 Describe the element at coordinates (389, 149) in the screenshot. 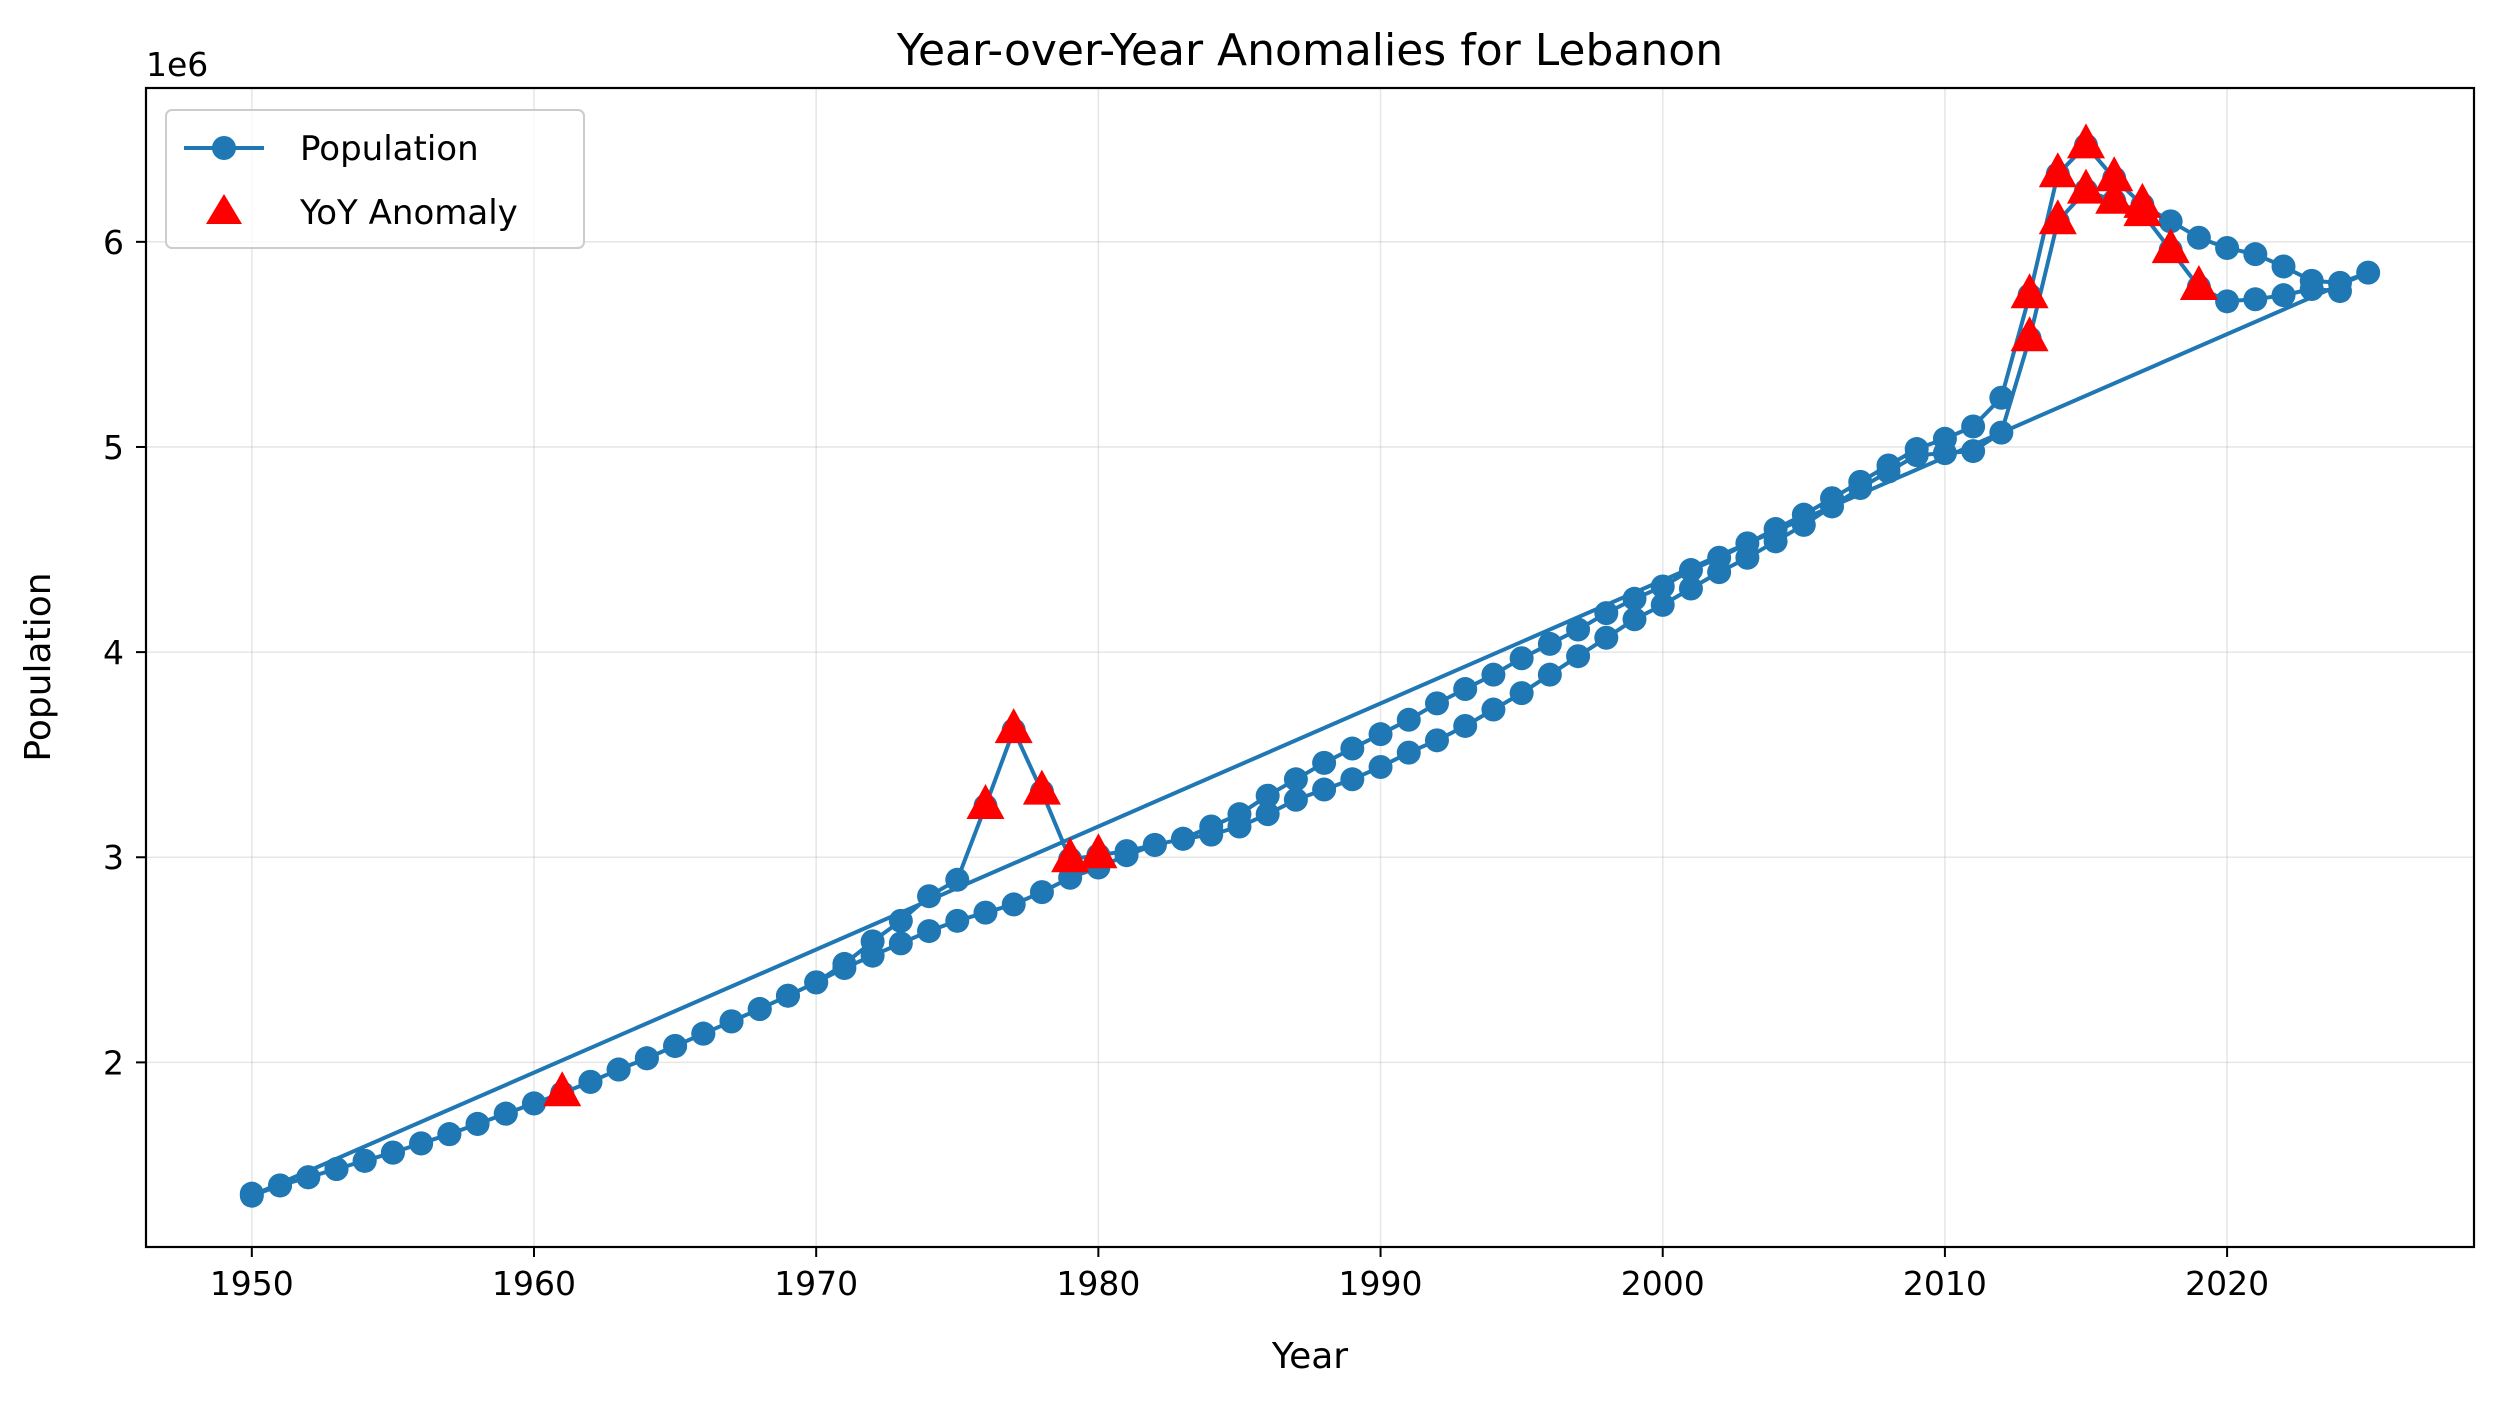

I see `legend-label-population: Population` at that location.